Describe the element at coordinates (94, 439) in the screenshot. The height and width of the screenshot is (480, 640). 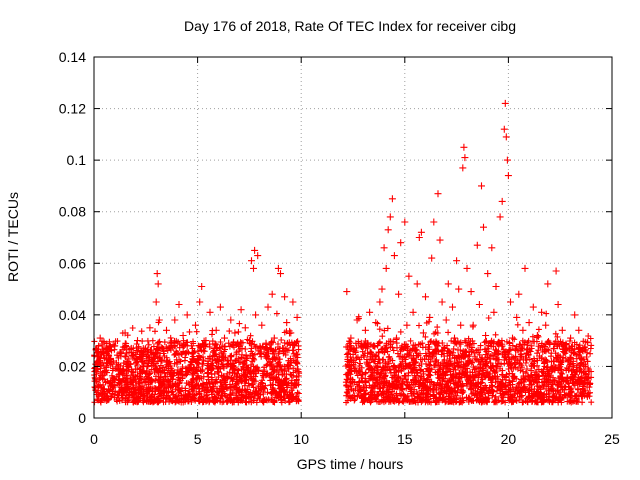
I see `x-tick-label: 0` at that location.